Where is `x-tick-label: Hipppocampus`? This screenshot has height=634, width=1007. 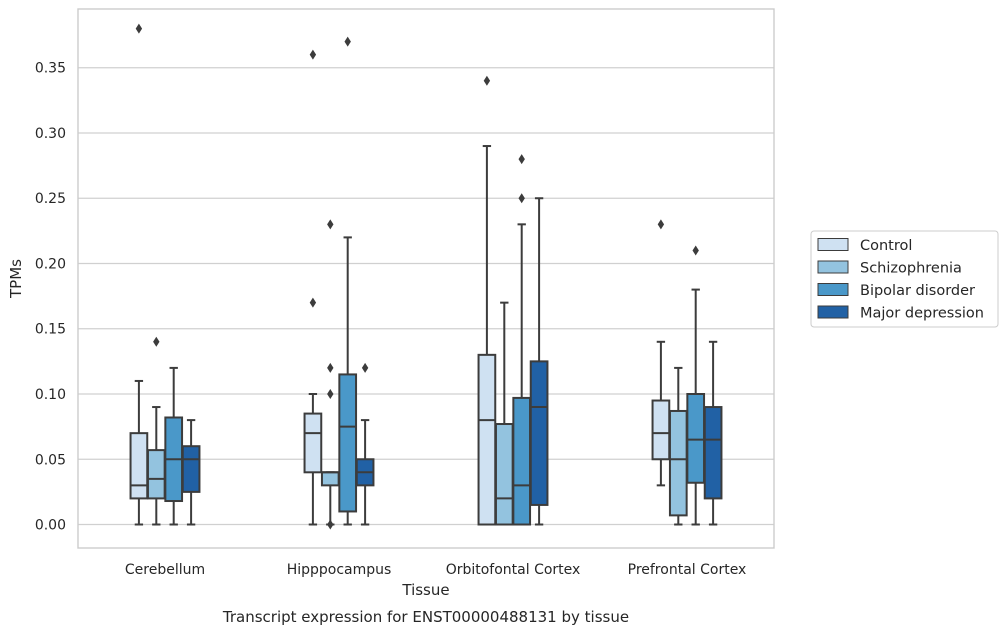 x-tick-label: Hipppocampus is located at coordinates (339, 570).